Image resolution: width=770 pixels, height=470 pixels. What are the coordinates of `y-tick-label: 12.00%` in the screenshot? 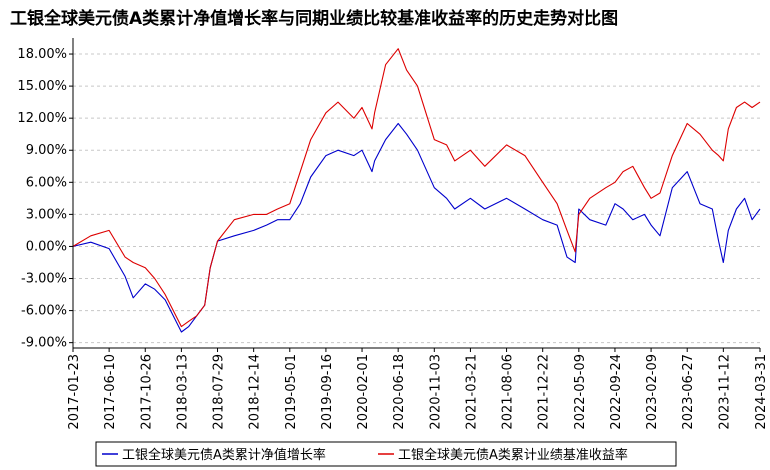 It's located at (42, 118).